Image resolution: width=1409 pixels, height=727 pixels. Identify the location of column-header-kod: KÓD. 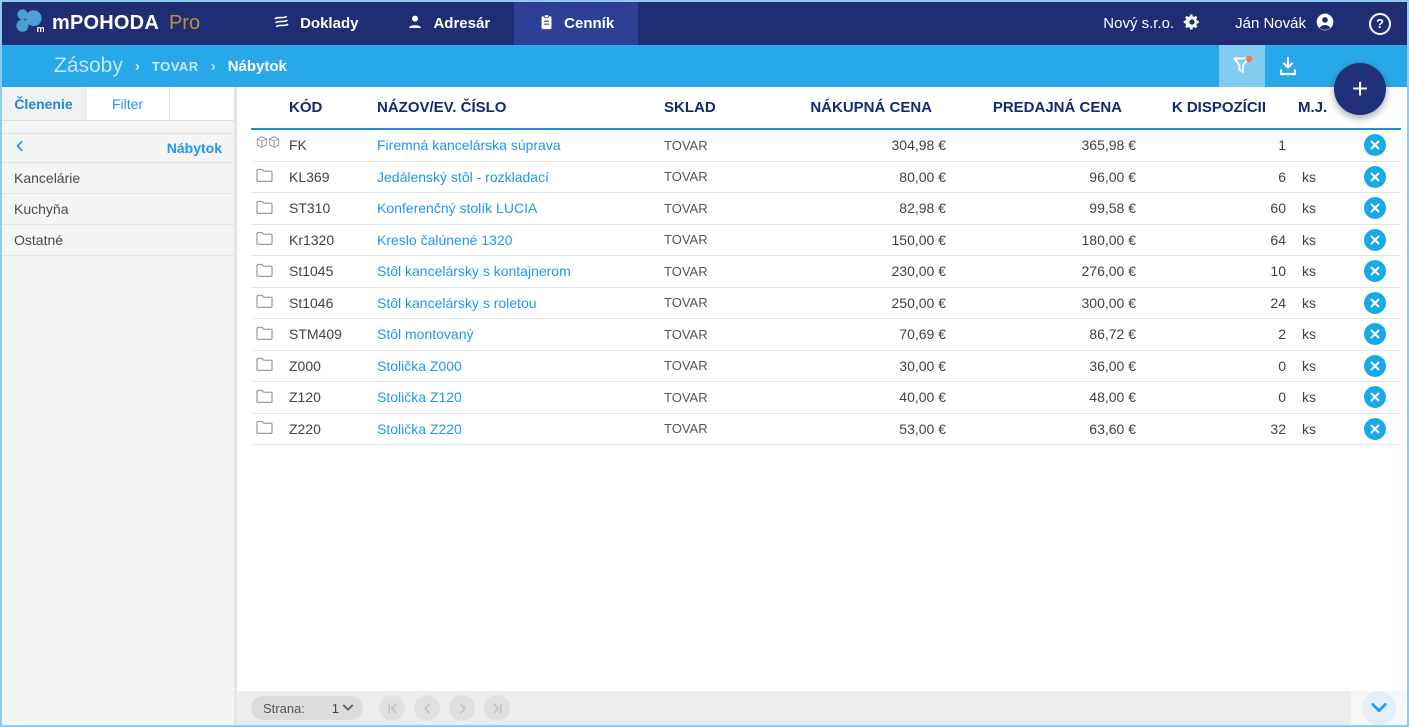
(306, 107).